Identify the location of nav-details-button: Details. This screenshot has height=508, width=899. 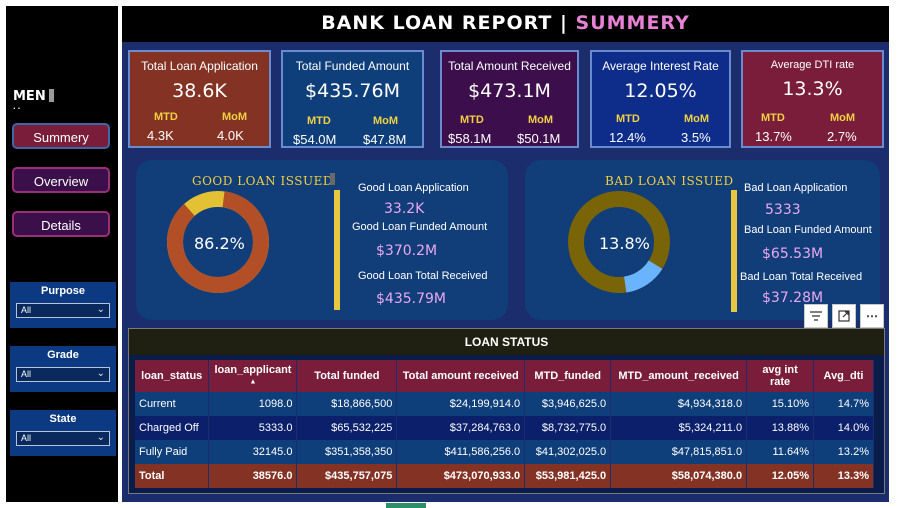
(61, 224).